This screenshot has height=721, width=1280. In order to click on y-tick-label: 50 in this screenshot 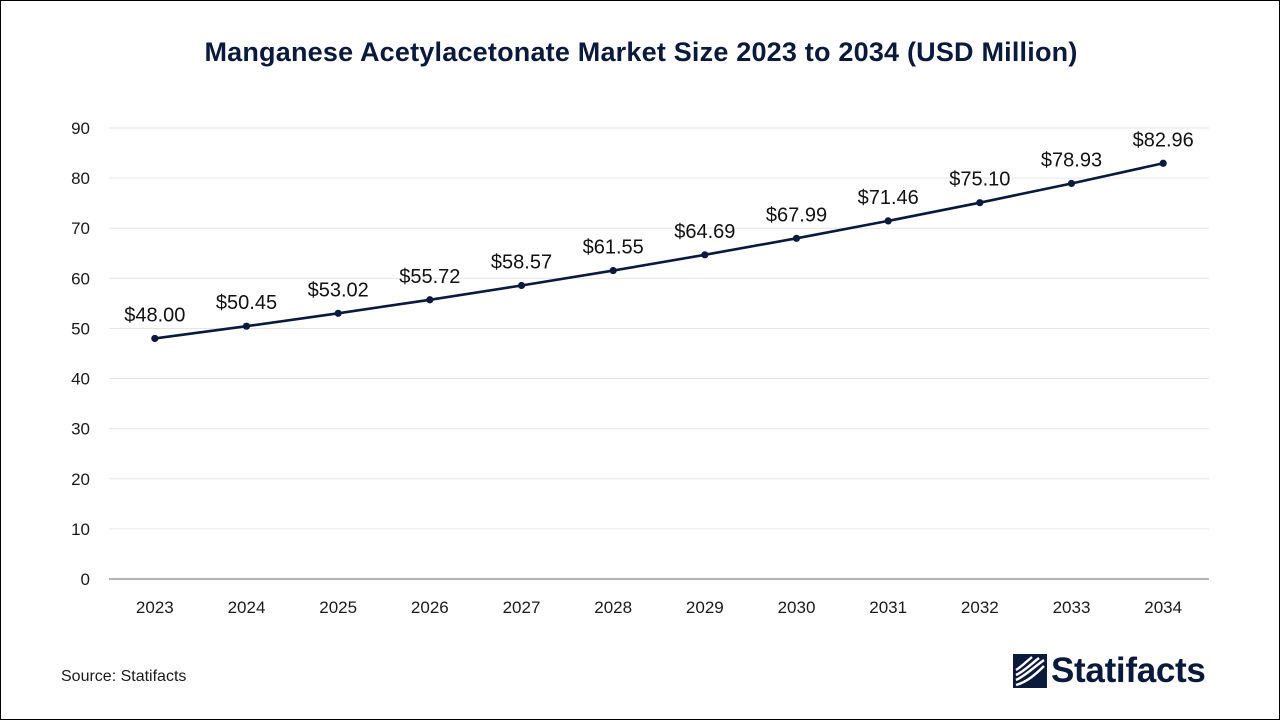, I will do `click(80, 328)`.